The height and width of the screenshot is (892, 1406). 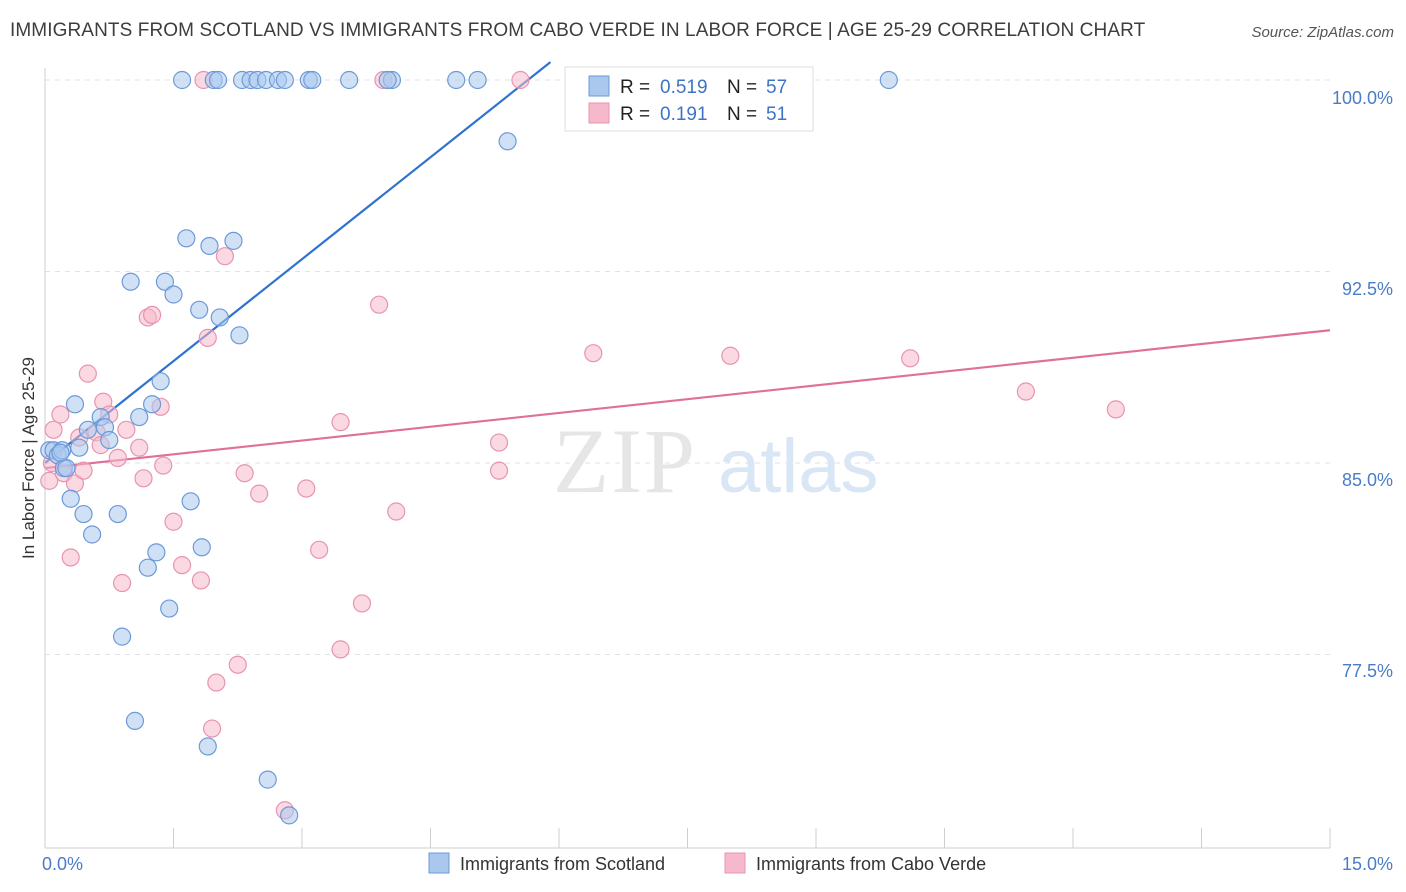 What do you see at coordinates (625, 461) in the screenshot?
I see `watermark-zip: ZIP` at bounding box center [625, 461].